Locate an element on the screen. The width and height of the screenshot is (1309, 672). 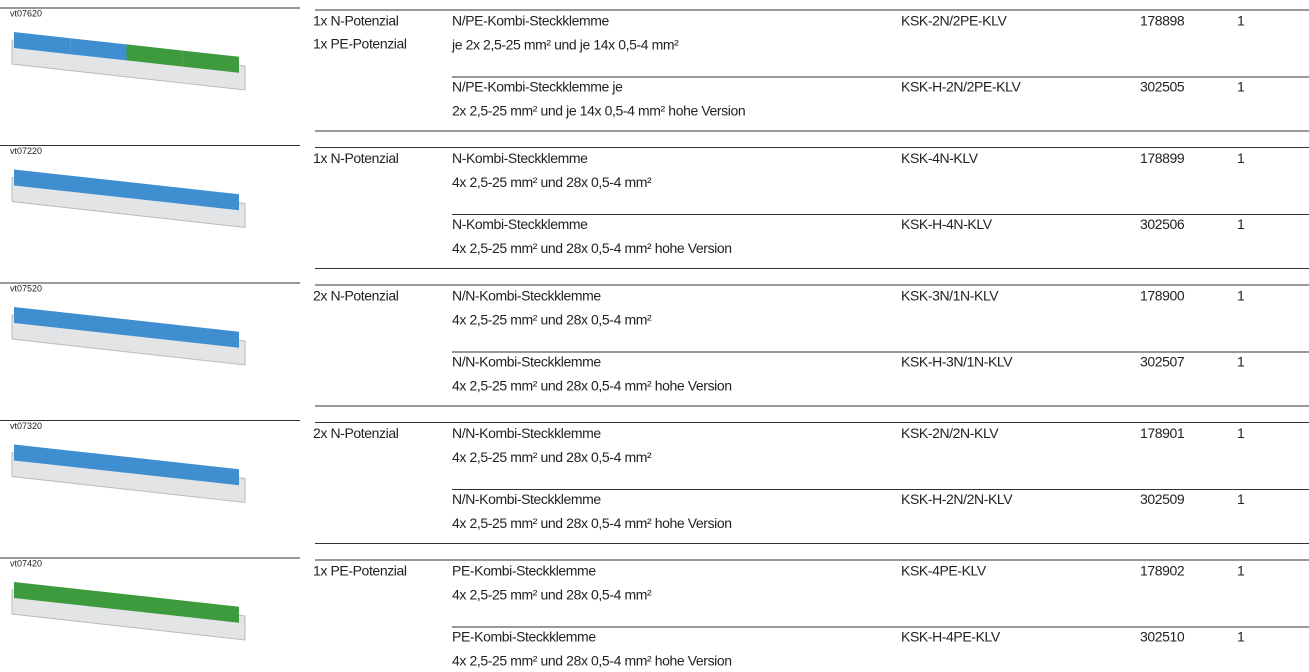
article-number: 178901 is located at coordinates (1162, 433).